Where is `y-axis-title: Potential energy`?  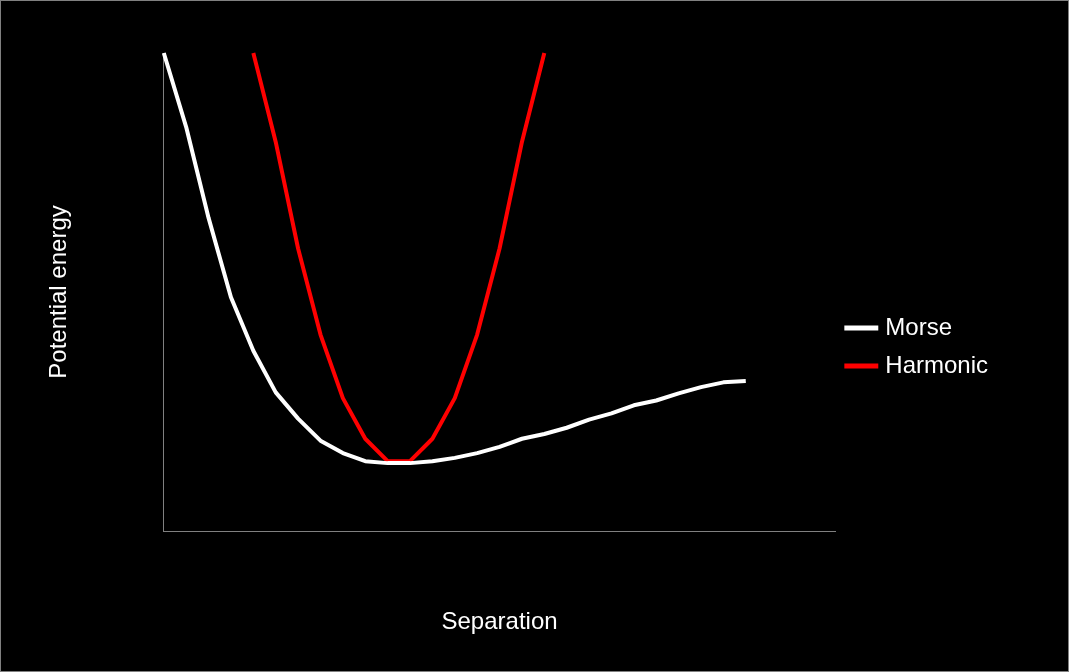
y-axis-title: Potential energy is located at coordinates (58, 292).